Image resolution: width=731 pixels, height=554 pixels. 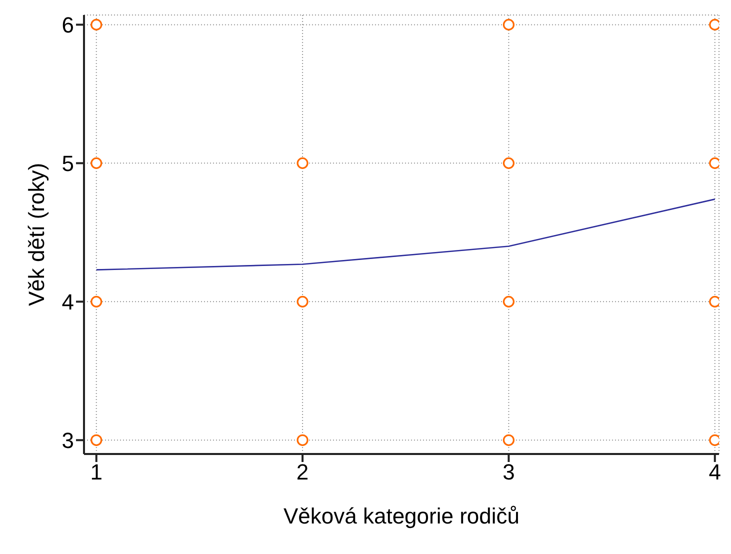 What do you see at coordinates (68, 301) in the screenshot?
I see `y-tick-label: 4` at bounding box center [68, 301].